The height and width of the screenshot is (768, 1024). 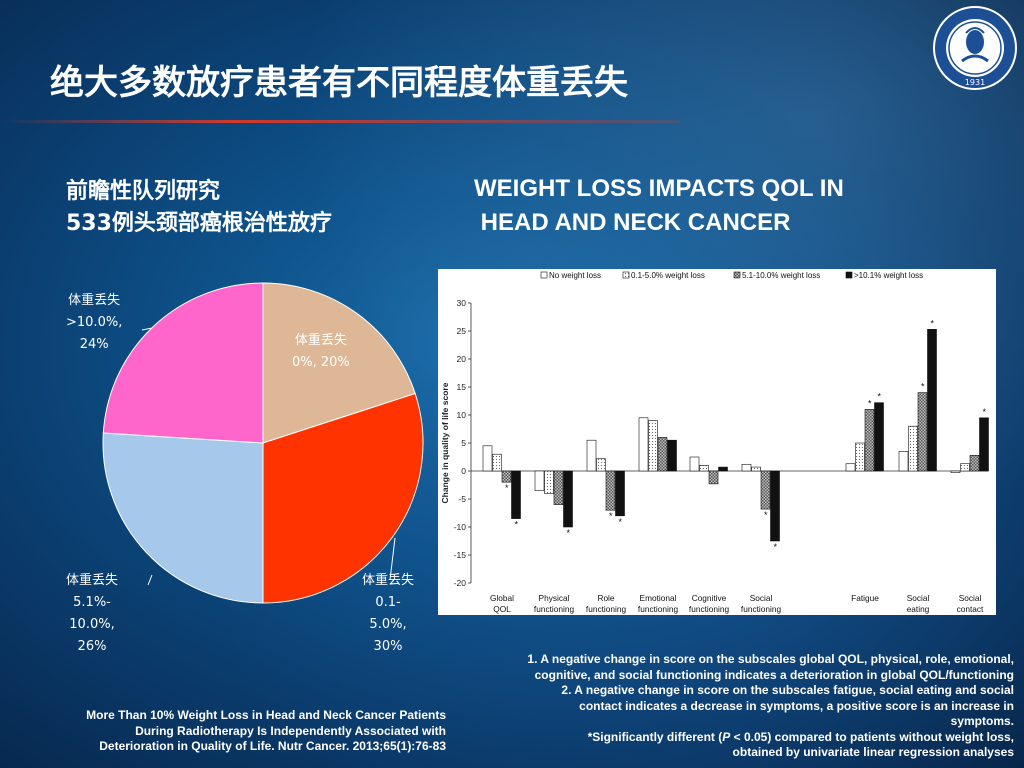 I want to click on sig-p: P, so click(x=726, y=736).